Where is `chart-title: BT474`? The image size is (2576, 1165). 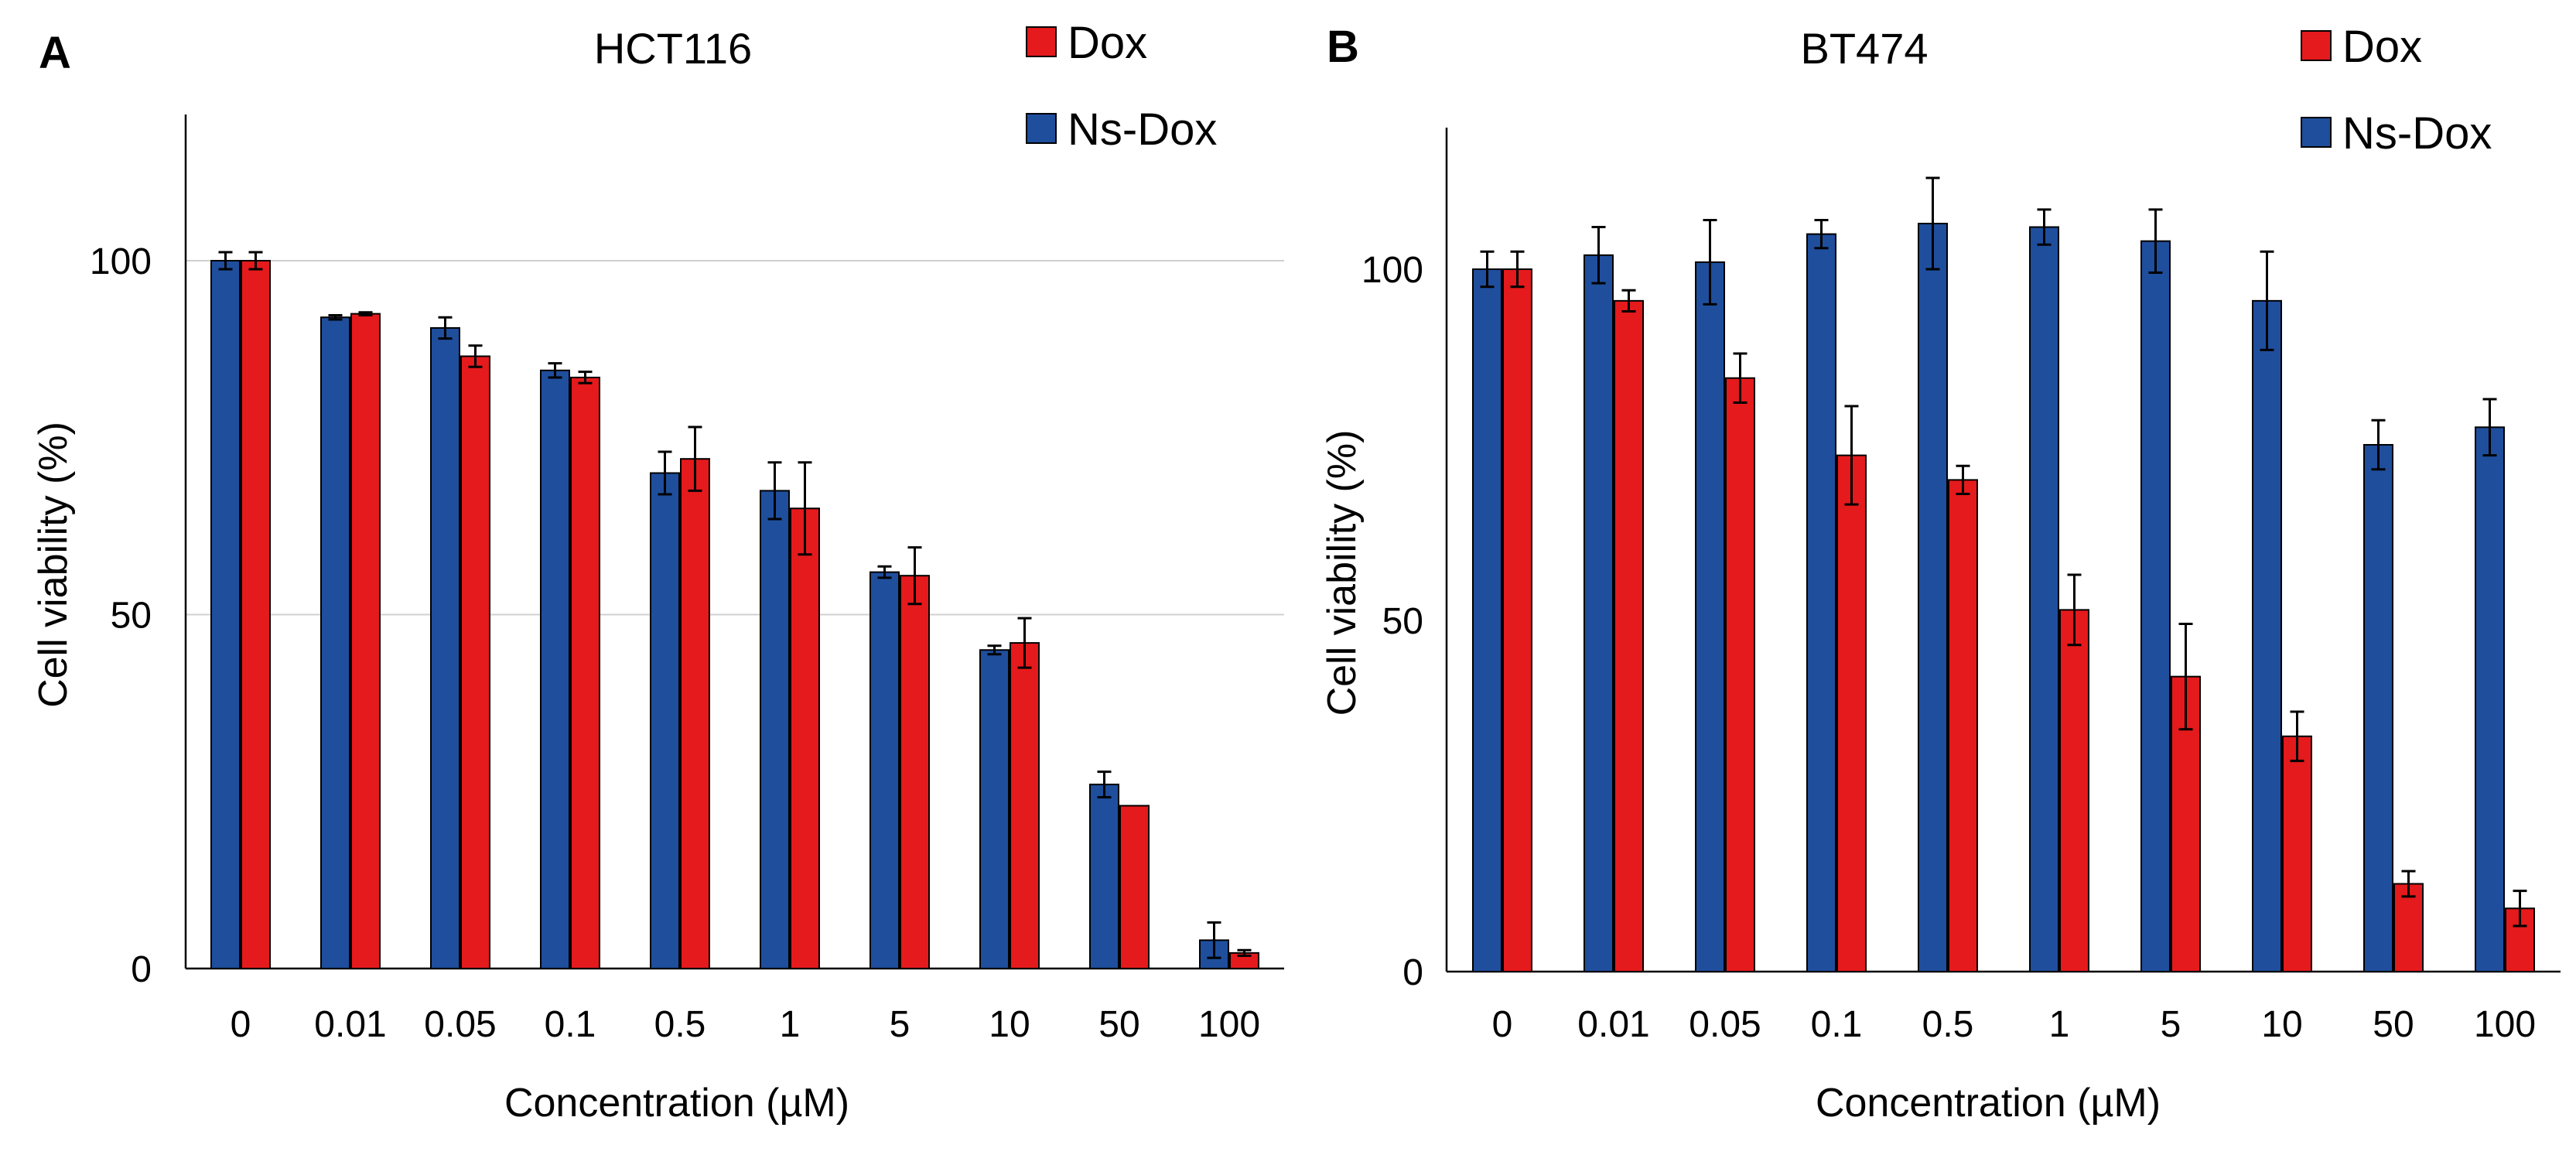 chart-title: BT474 is located at coordinates (1865, 48).